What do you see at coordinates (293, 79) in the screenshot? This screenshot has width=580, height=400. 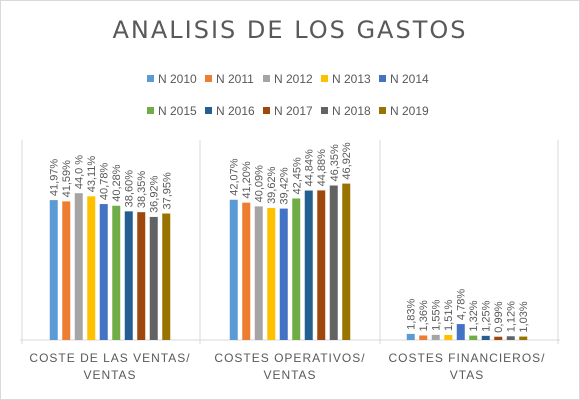 I see `legend-label-2: N 2012` at bounding box center [293, 79].